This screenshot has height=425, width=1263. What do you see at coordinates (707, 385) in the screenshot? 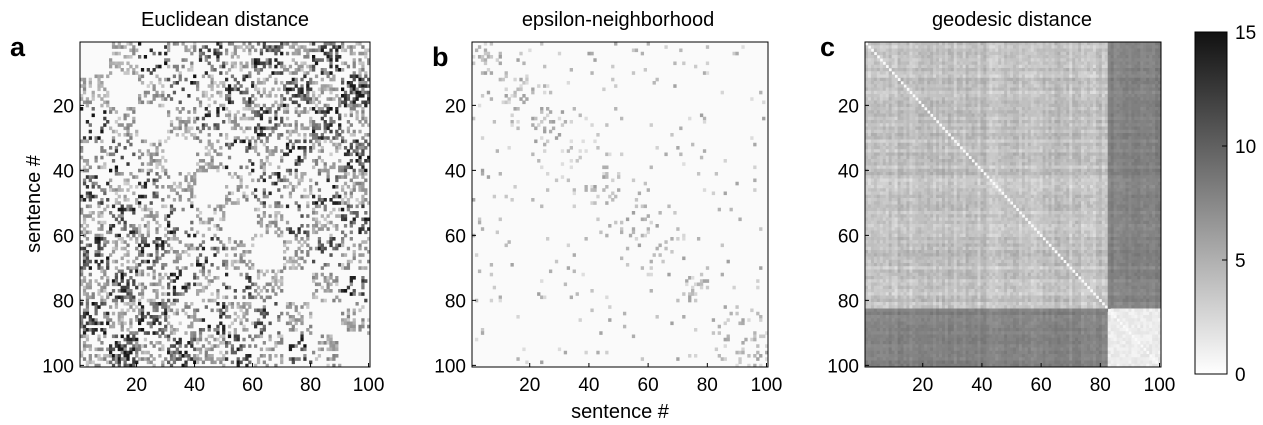
I see `x-tick-label: 80` at bounding box center [707, 385].